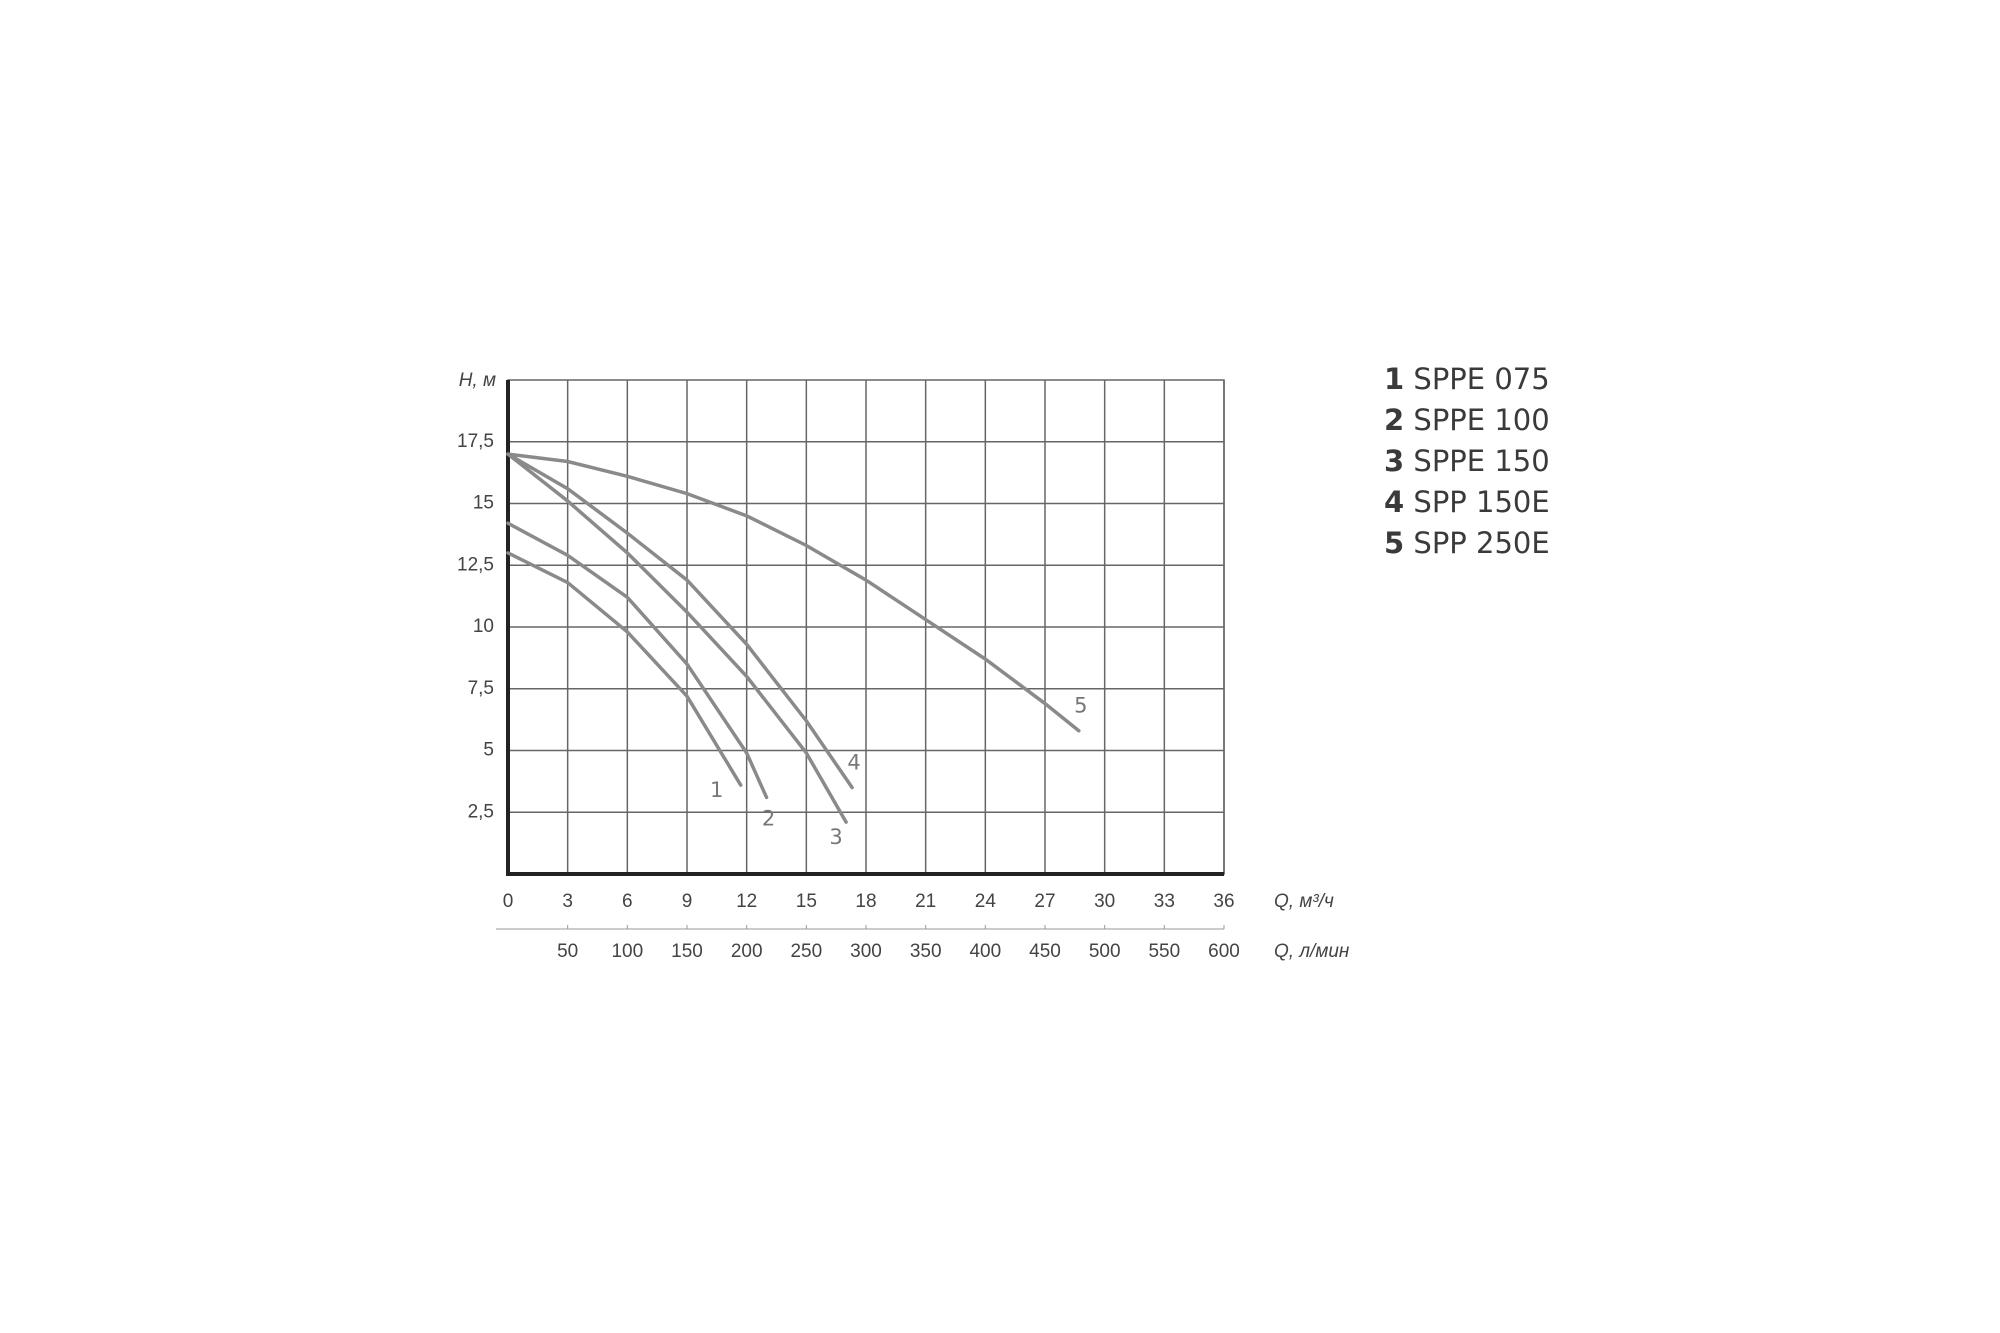 The width and height of the screenshot is (2000, 1333). Describe the element at coordinates (835, 837) in the screenshot. I see `curve-label: 3` at that location.